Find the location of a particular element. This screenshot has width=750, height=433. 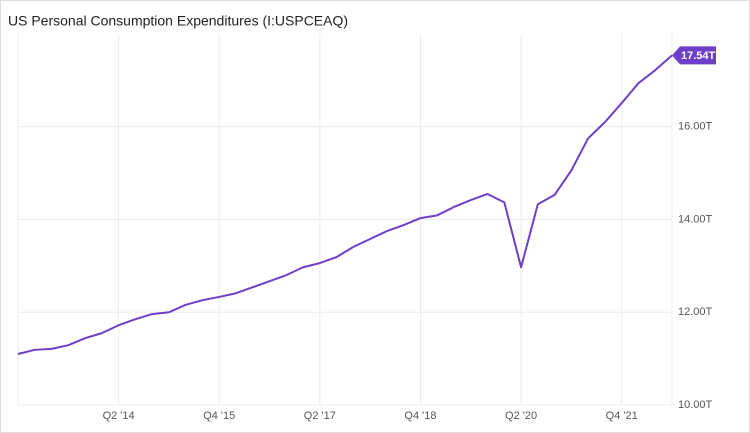

x-tick-label: Q4 '18 is located at coordinates (420, 416).